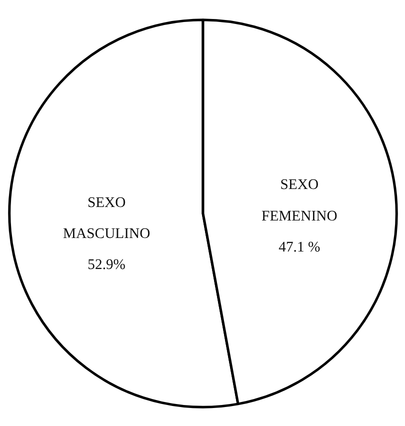  Describe the element at coordinates (107, 265) in the screenshot. I see `data-label: 52.9%` at that location.